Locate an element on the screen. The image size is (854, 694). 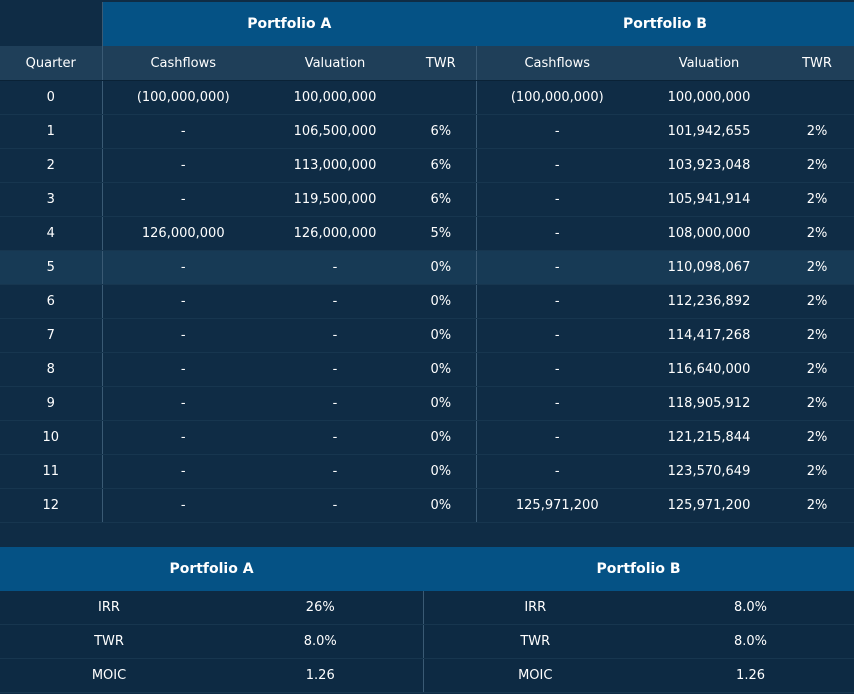
summary-header-portfolio-b: Portfolio B is located at coordinates (638, 569).